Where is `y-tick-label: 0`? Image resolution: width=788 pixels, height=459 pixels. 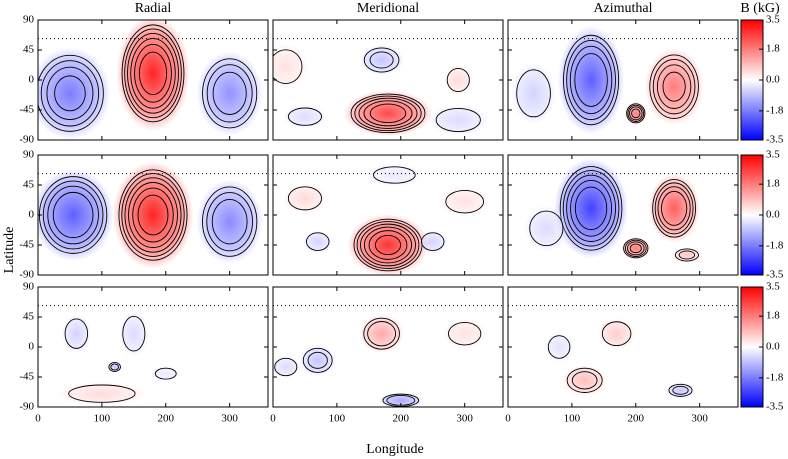 y-tick-label: 0 is located at coordinates (32, 215).